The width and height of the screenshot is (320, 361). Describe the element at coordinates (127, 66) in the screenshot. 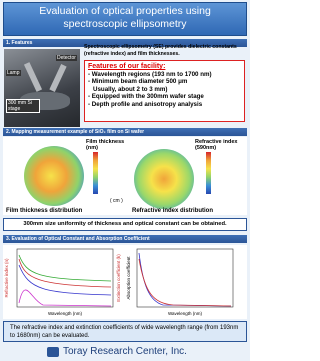

I see `facility-title: Features of our facility:` at that location.